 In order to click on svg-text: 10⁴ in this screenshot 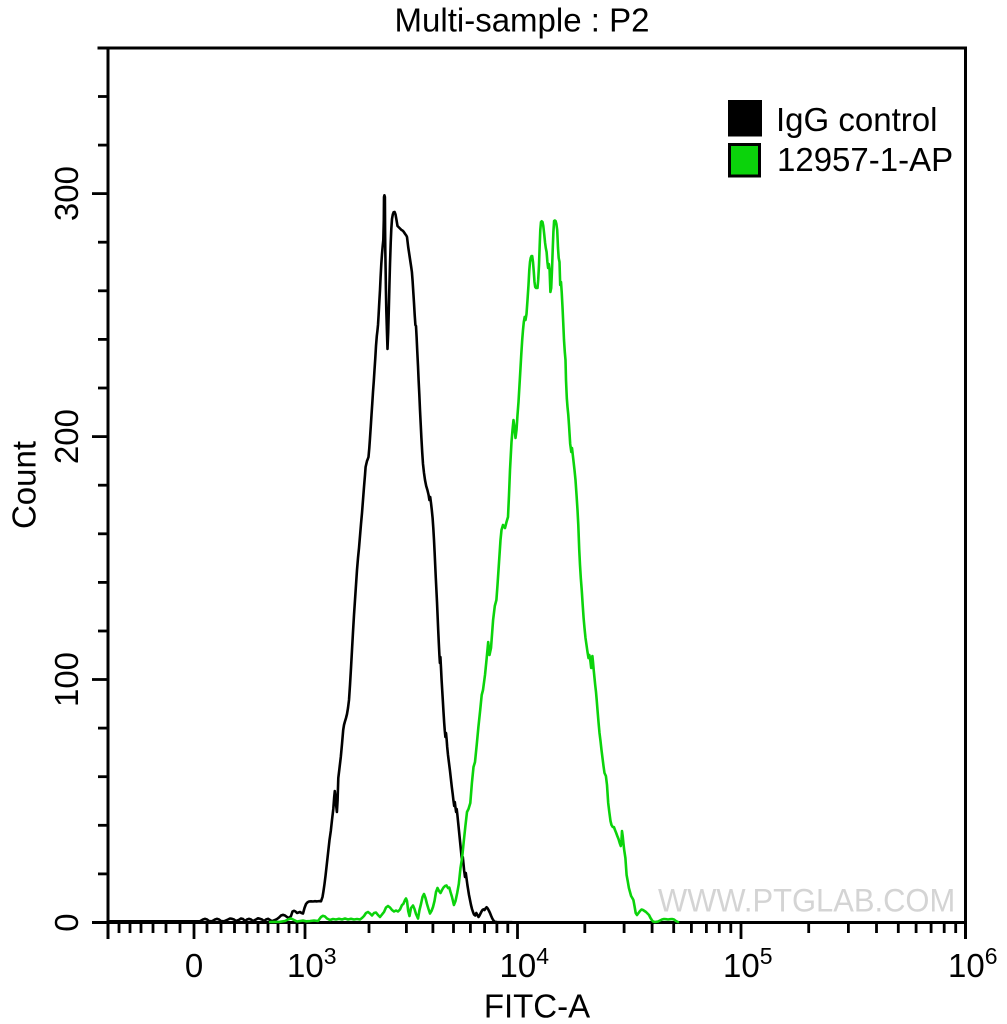, I will do `click(525, 963)`.